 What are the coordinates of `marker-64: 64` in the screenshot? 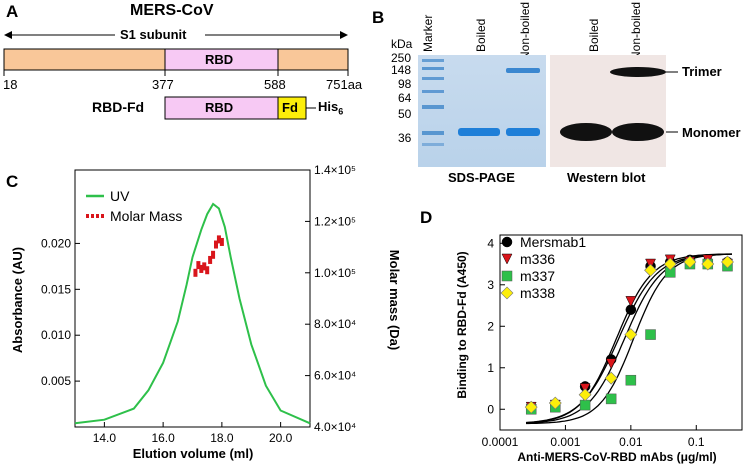 It's located at (405, 98).